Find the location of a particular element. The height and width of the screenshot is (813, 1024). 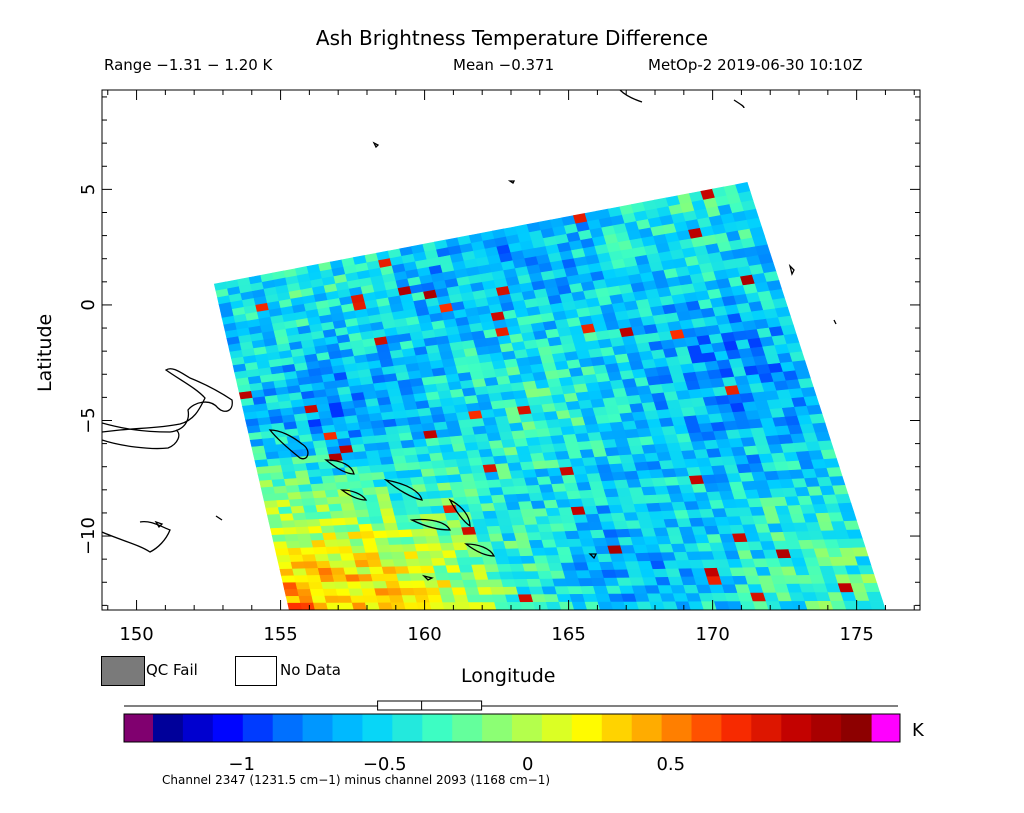

colorbar-unit: K is located at coordinates (918, 730).